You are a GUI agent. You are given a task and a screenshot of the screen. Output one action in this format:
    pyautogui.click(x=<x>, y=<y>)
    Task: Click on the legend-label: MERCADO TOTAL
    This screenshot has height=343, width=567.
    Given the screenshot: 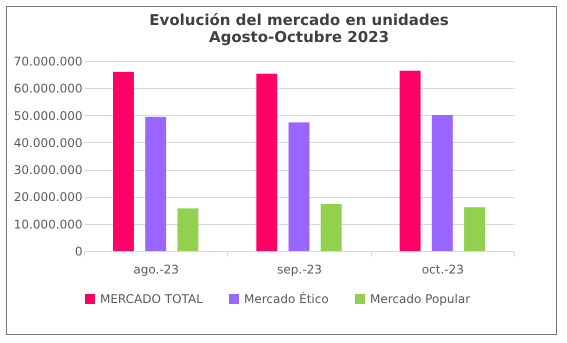 What is the action you would take?
    pyautogui.click(x=152, y=299)
    